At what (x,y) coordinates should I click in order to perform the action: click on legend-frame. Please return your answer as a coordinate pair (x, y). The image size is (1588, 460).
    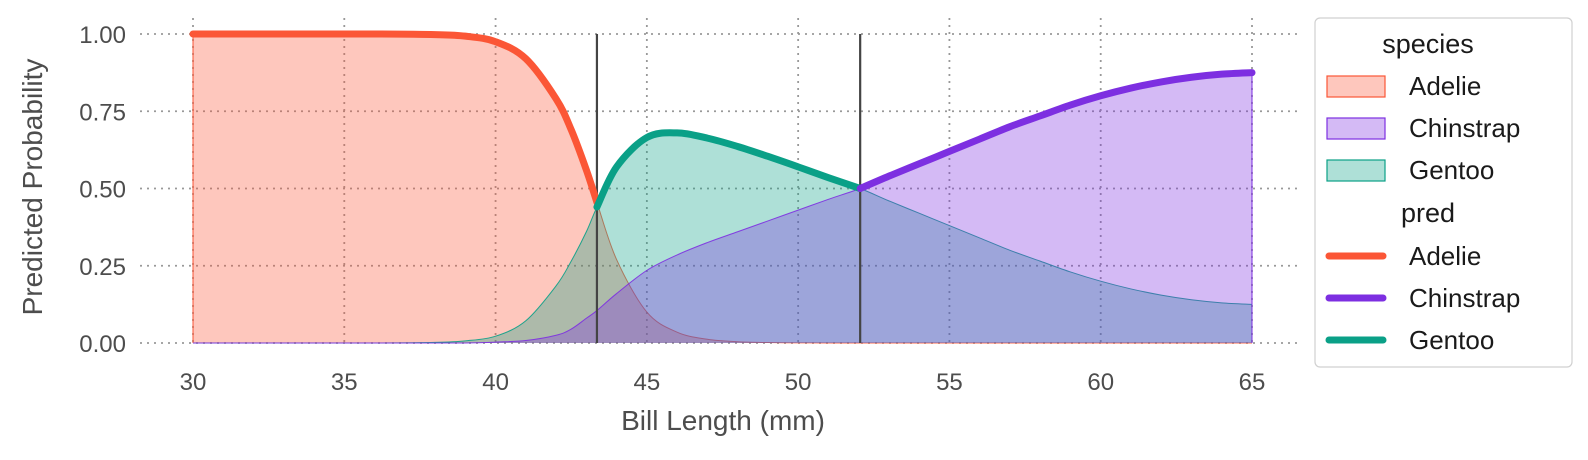
    Looking at the image, I should click on (1443, 192).